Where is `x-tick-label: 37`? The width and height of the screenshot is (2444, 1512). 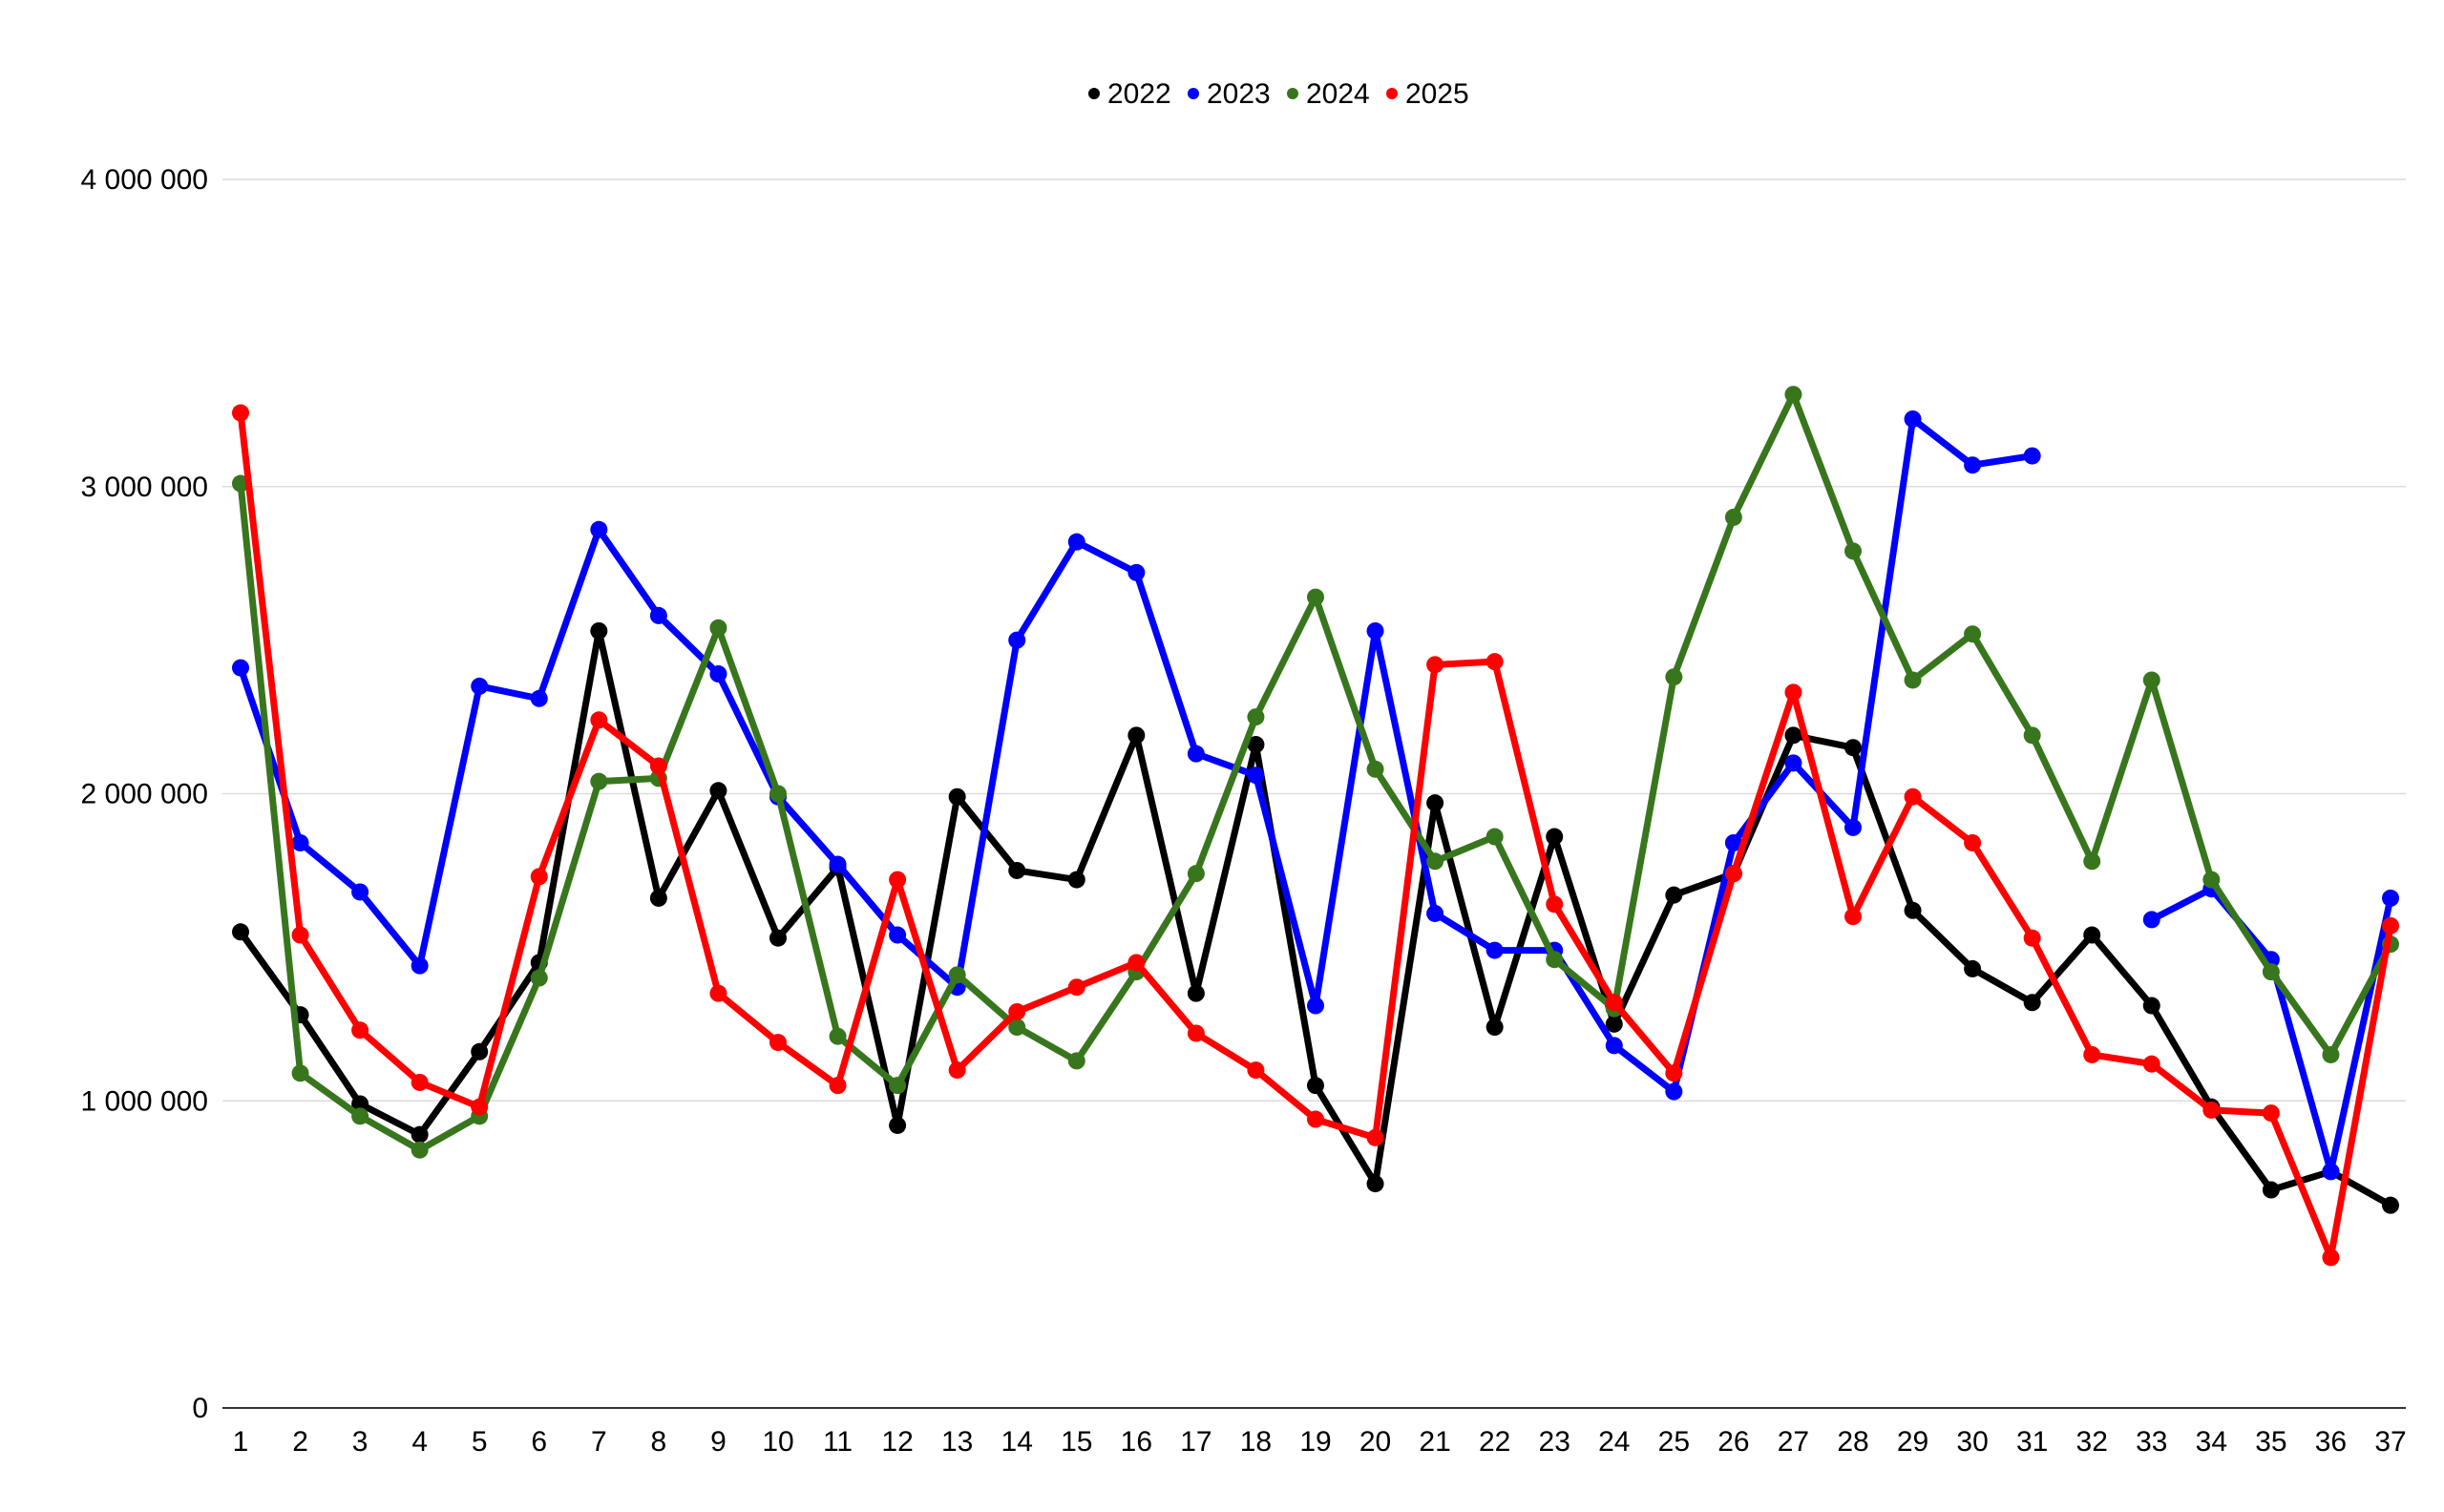
x-tick-label: 37 is located at coordinates (2390, 1442).